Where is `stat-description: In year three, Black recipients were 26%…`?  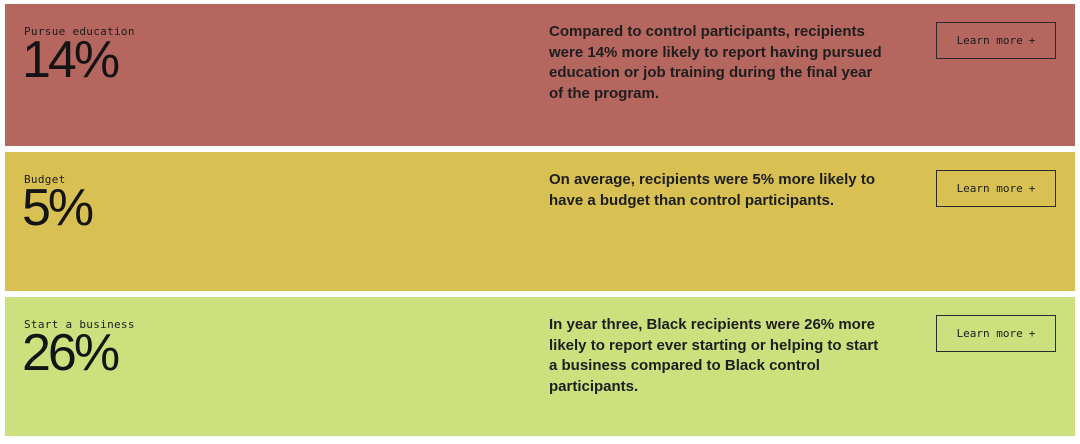
stat-description: In year three, Black recipients were 26%… is located at coordinates (714, 355).